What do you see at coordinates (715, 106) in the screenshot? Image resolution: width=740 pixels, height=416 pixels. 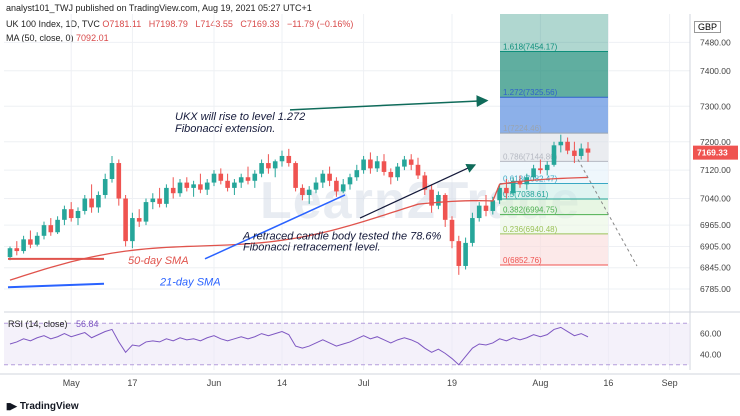 I see `y-tick-label: 7300.00` at bounding box center [715, 106].